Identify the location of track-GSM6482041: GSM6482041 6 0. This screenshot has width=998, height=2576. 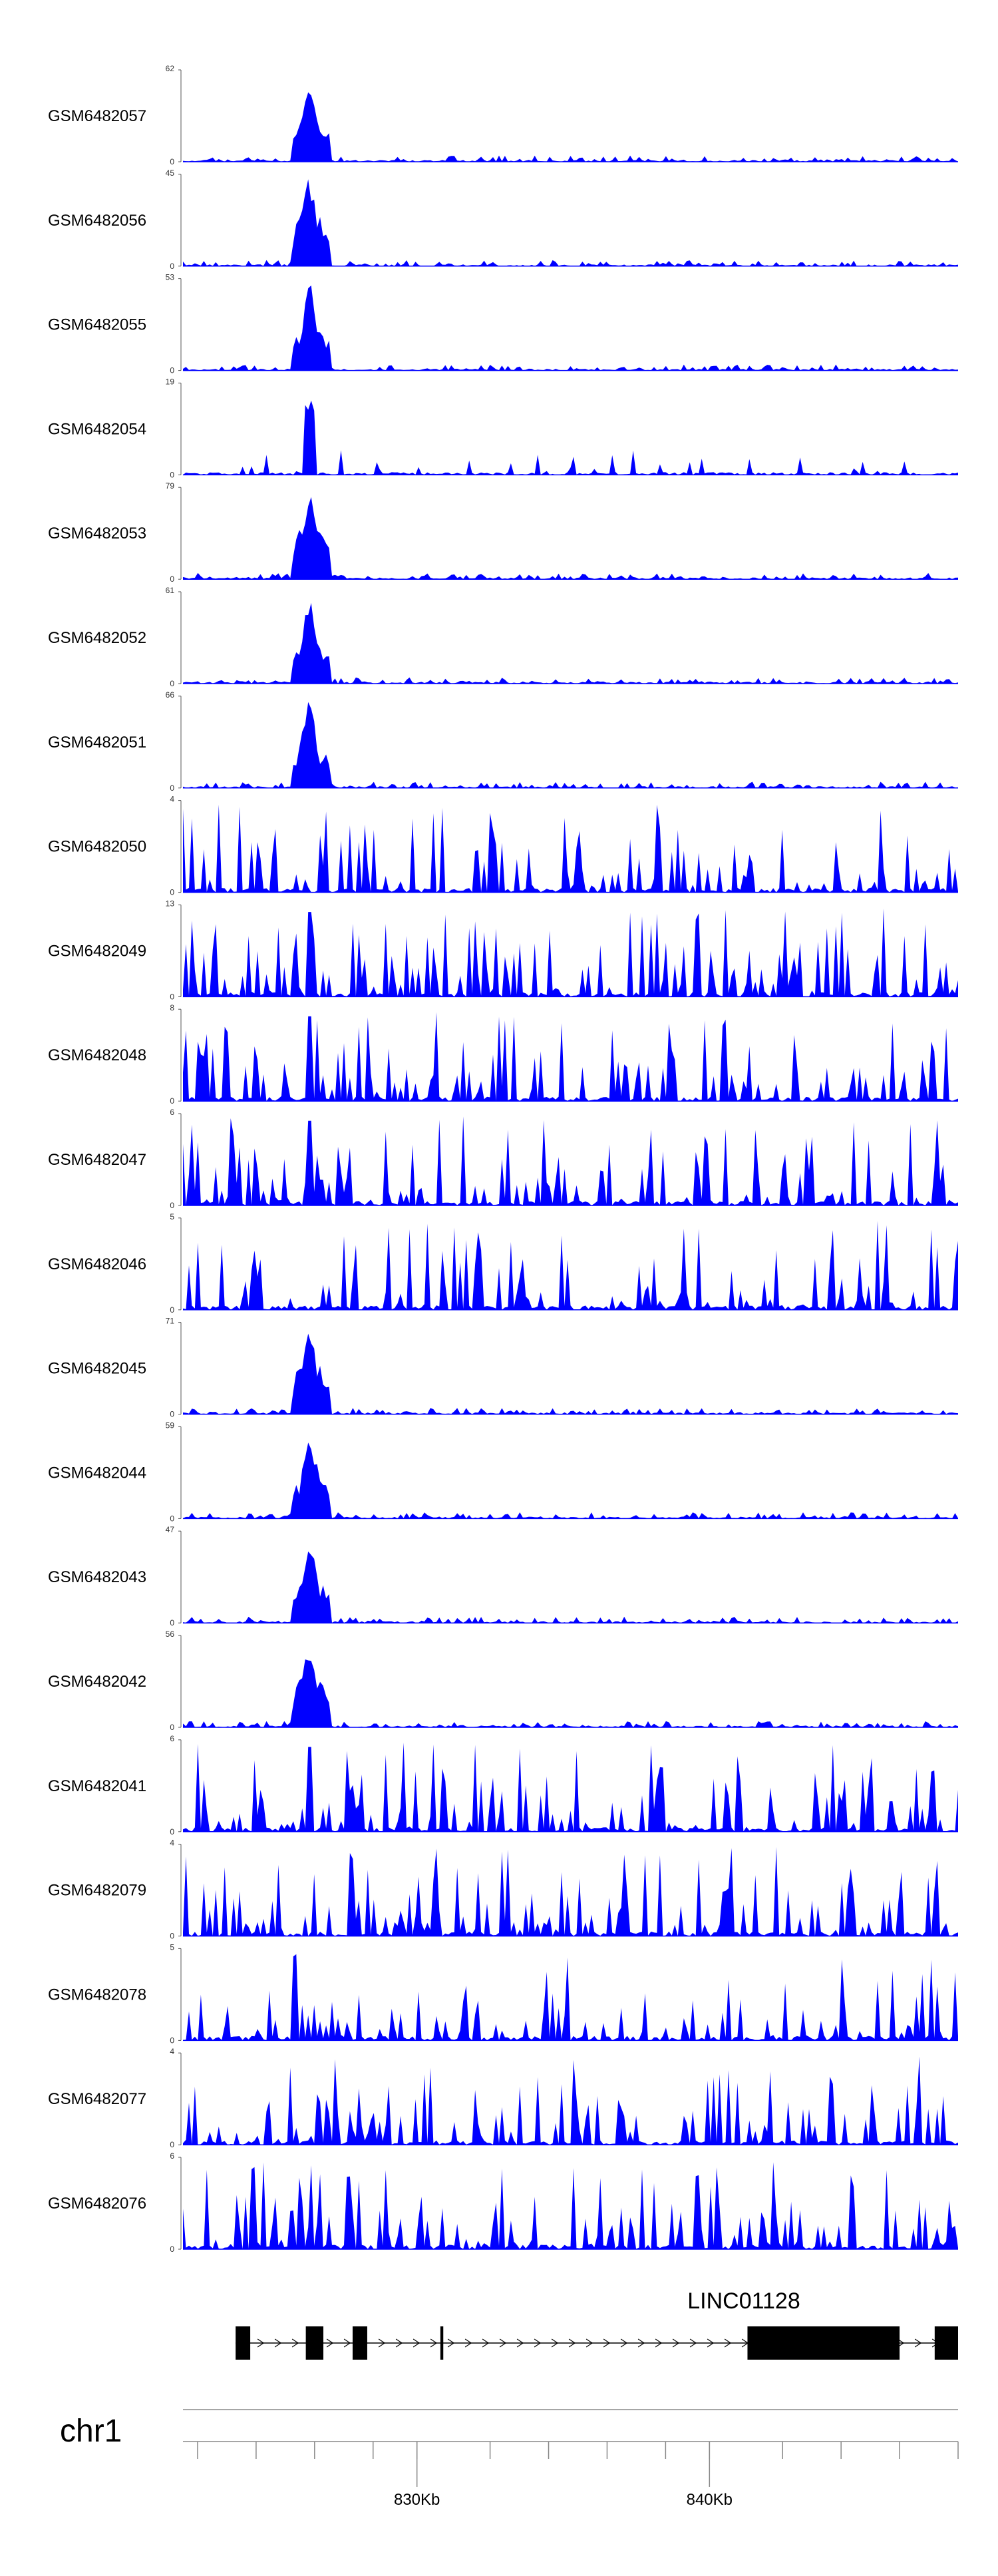
(503, 1785).